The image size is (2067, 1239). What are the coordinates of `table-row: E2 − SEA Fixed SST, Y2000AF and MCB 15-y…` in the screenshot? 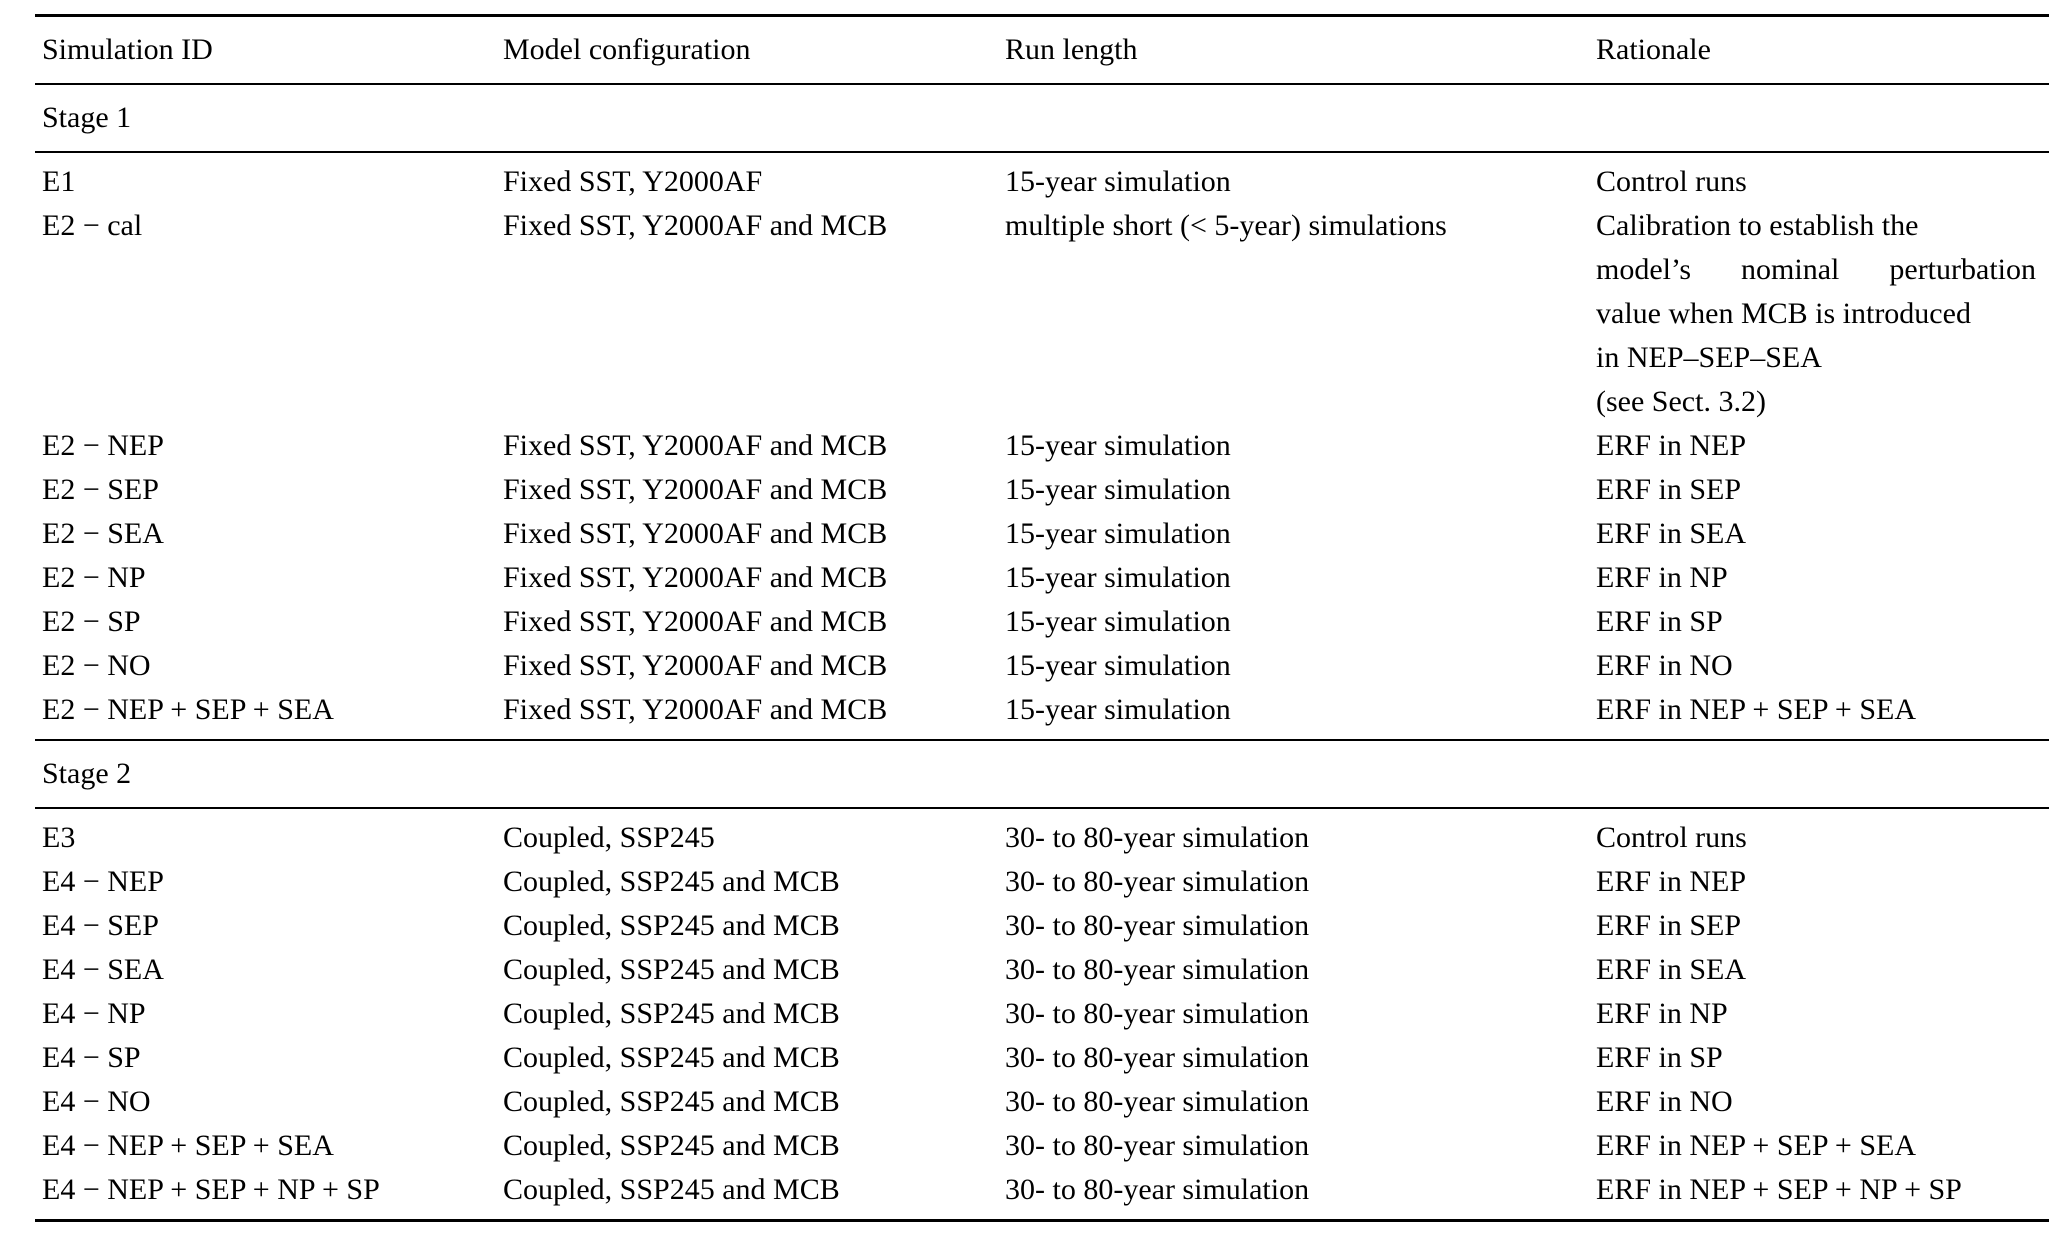 It's located at (1042, 534).